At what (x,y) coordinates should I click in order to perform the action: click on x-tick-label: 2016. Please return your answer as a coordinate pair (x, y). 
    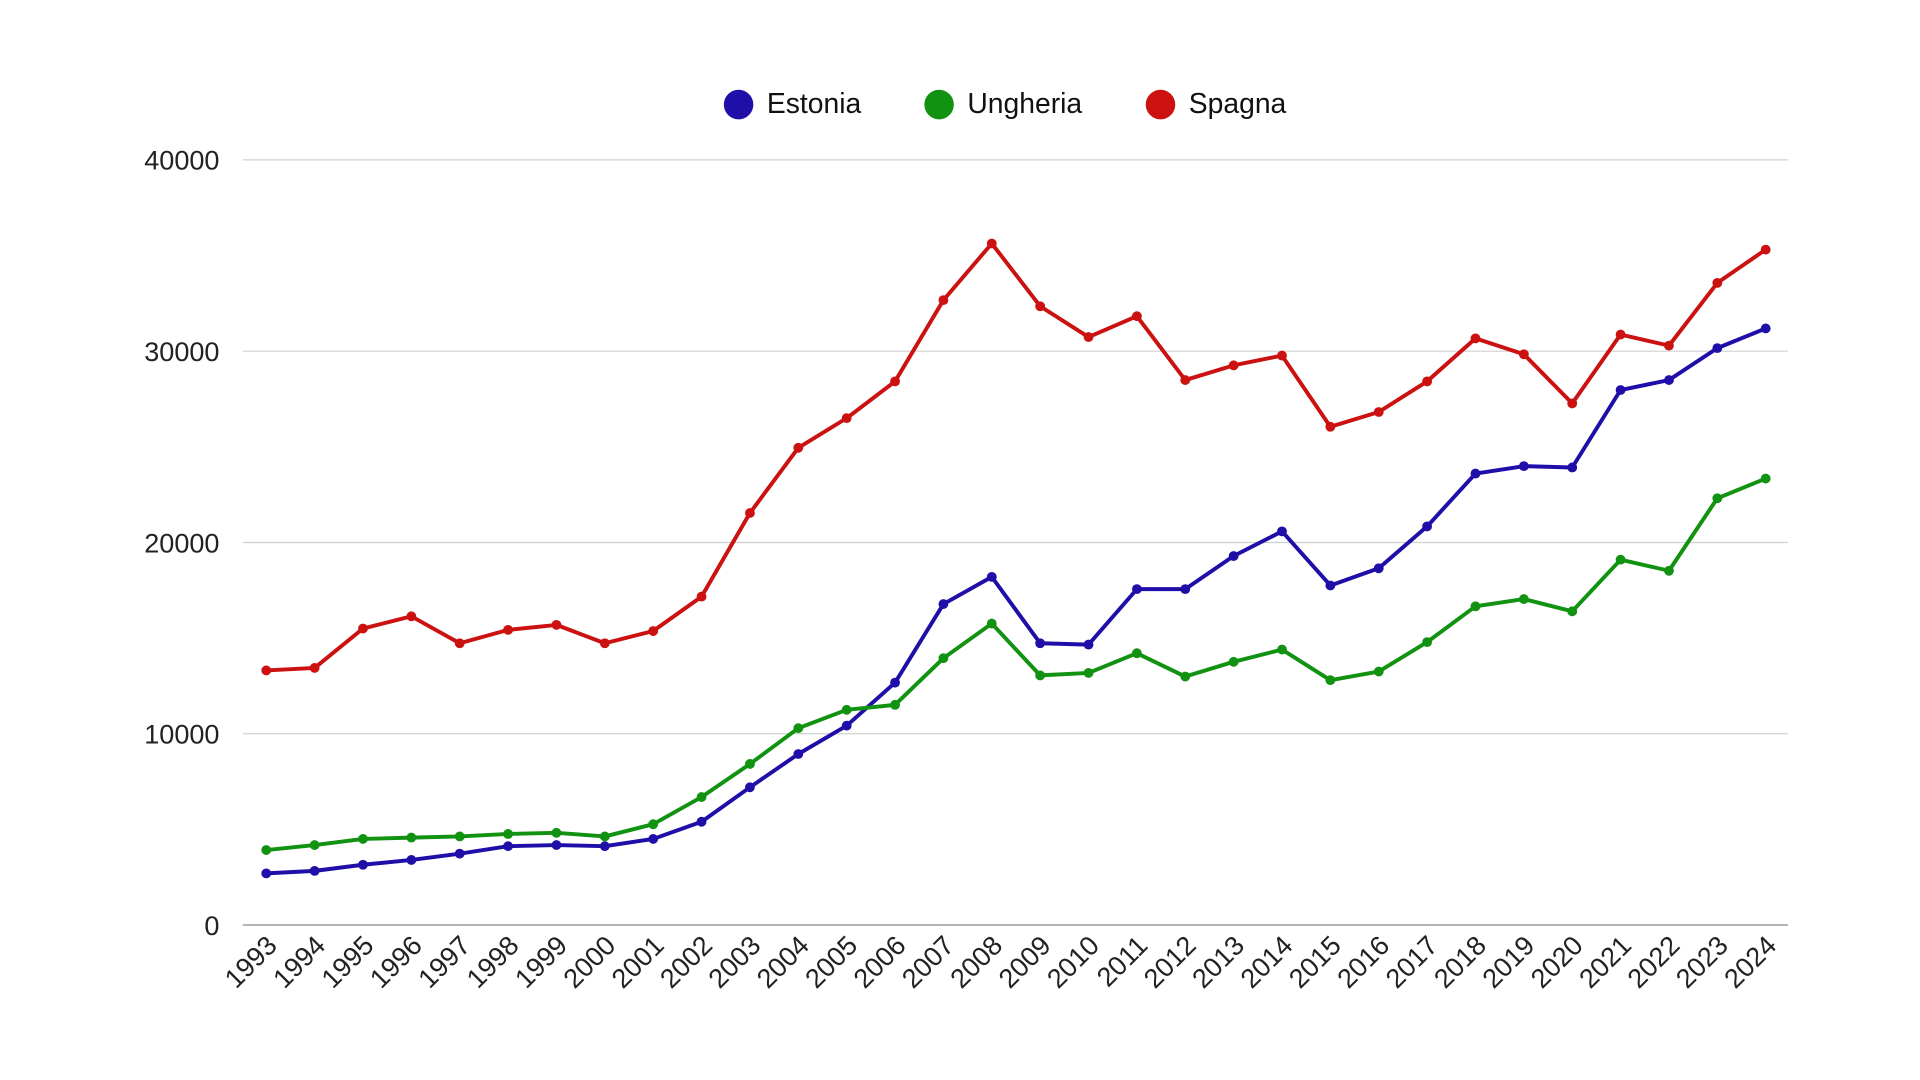
    Looking at the image, I should click on (1364, 962).